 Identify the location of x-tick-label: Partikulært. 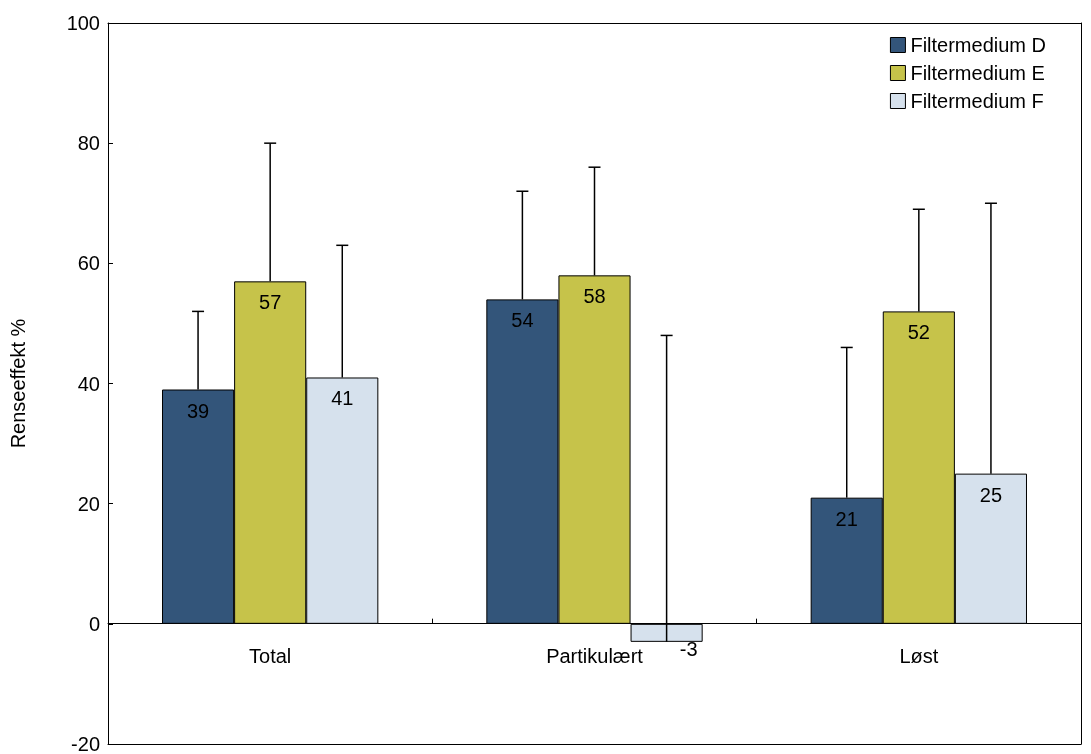
(595, 655).